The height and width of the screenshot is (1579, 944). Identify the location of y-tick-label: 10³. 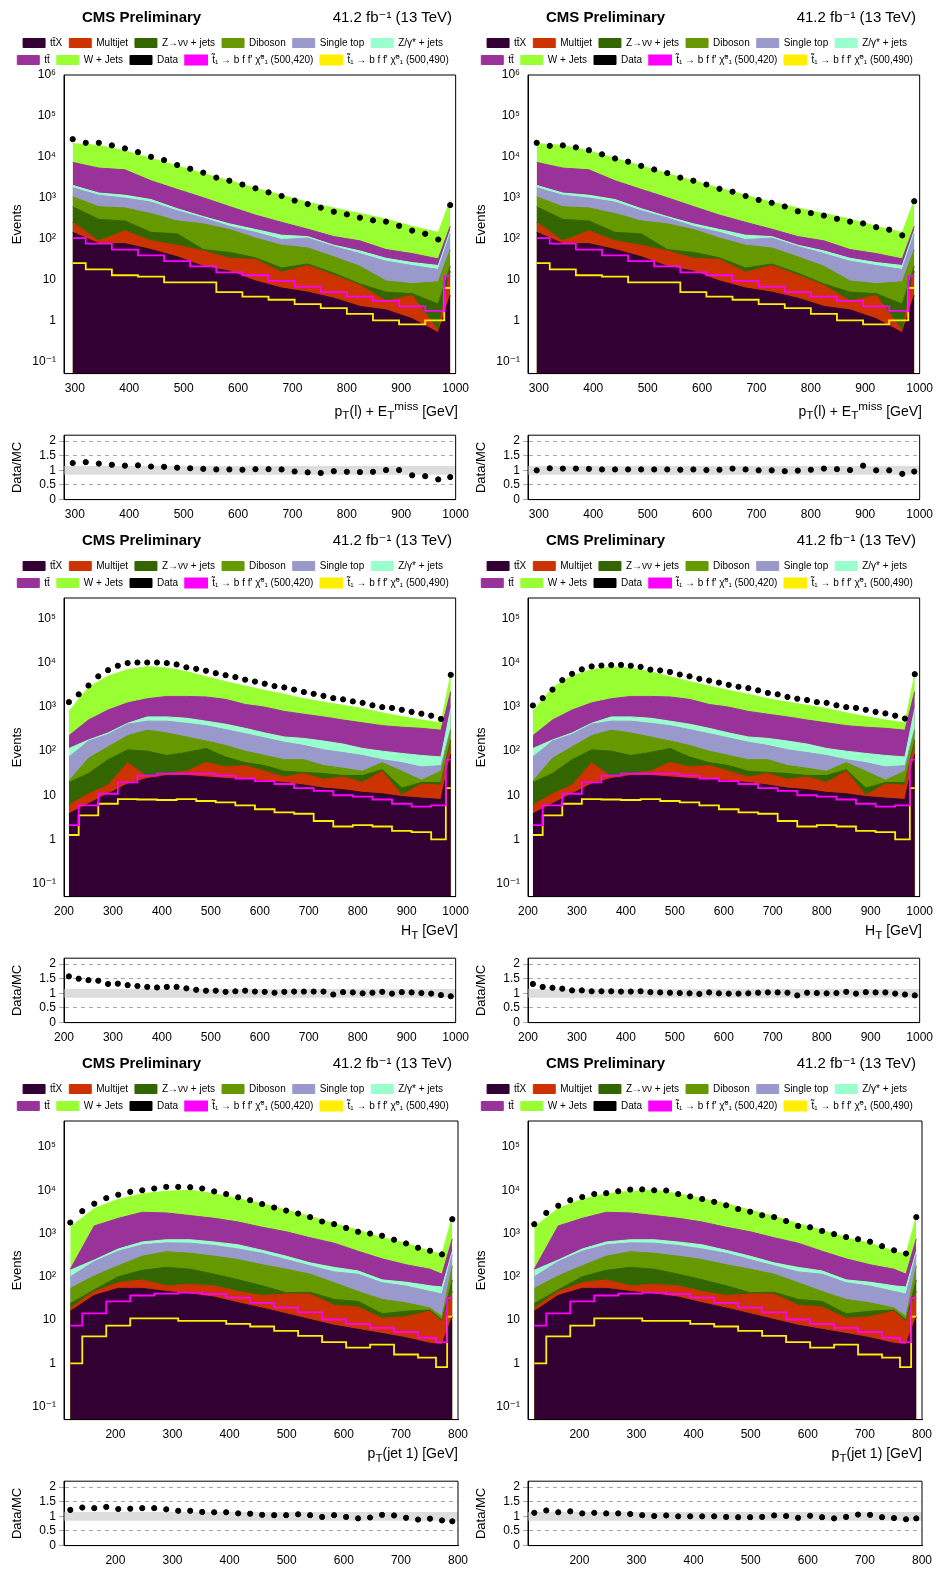
(511, 1232).